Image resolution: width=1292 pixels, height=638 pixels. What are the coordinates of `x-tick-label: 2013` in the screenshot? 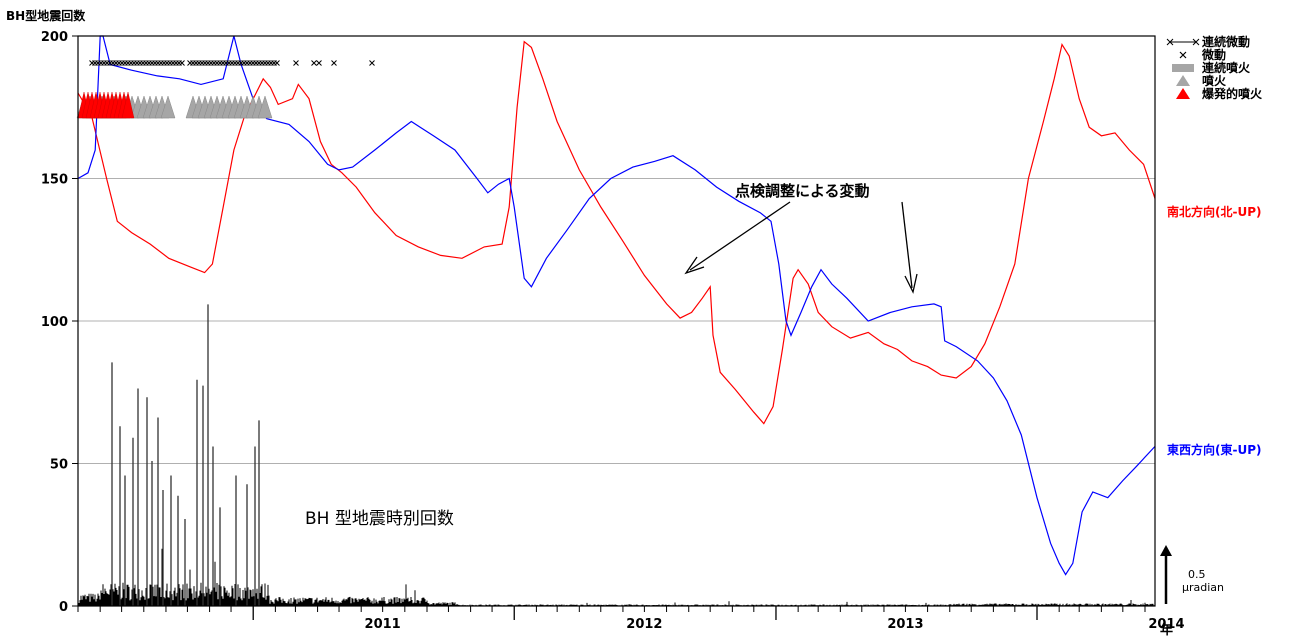 It's located at (905, 624).